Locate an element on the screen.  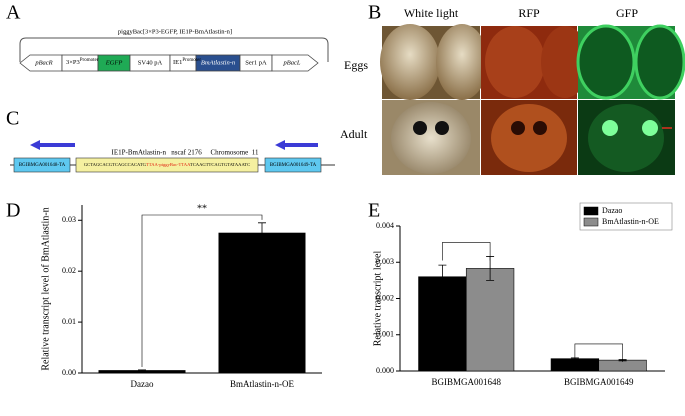
segment-label: IE1Promoter is located at coordinates (187, 62).